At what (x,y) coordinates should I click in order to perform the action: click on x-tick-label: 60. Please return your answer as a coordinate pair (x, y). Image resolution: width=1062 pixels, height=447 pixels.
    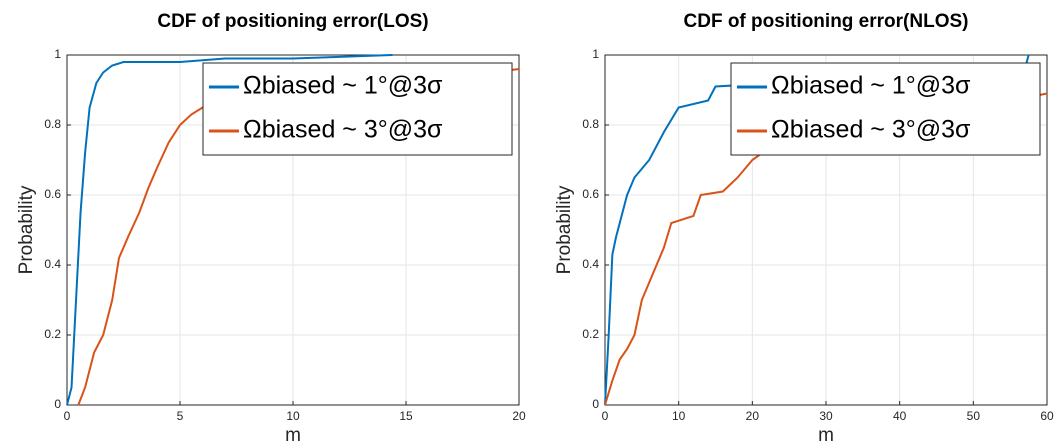
    Looking at the image, I should click on (1047, 416).